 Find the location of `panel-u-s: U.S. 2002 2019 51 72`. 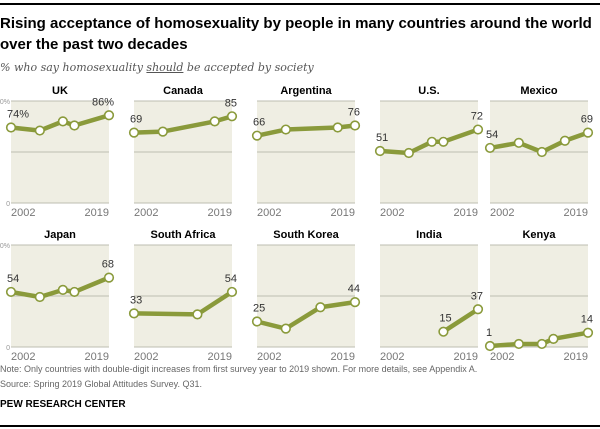

panel-u-s: U.S. 2002 2019 51 72 is located at coordinates (429, 152).